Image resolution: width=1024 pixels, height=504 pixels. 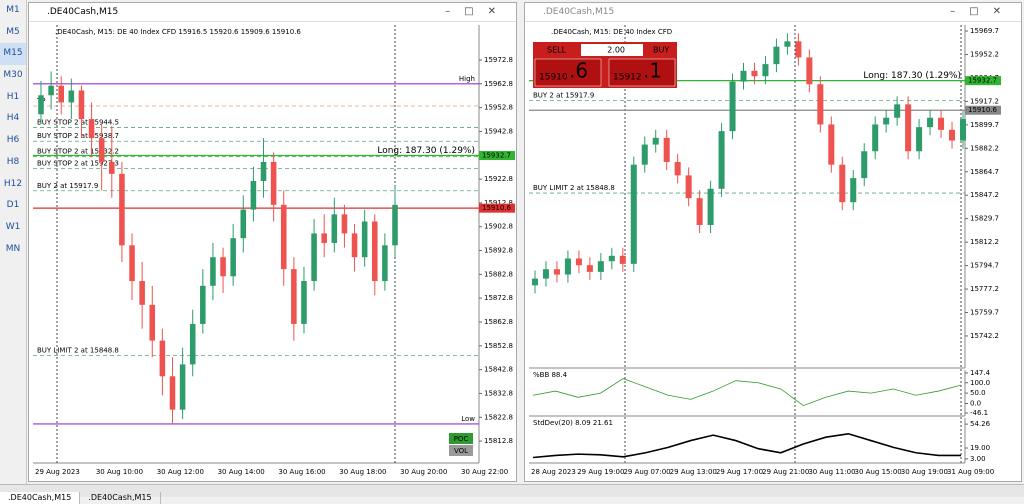 I want to click on y-tick-label: 15829.7, so click(x=984, y=219).